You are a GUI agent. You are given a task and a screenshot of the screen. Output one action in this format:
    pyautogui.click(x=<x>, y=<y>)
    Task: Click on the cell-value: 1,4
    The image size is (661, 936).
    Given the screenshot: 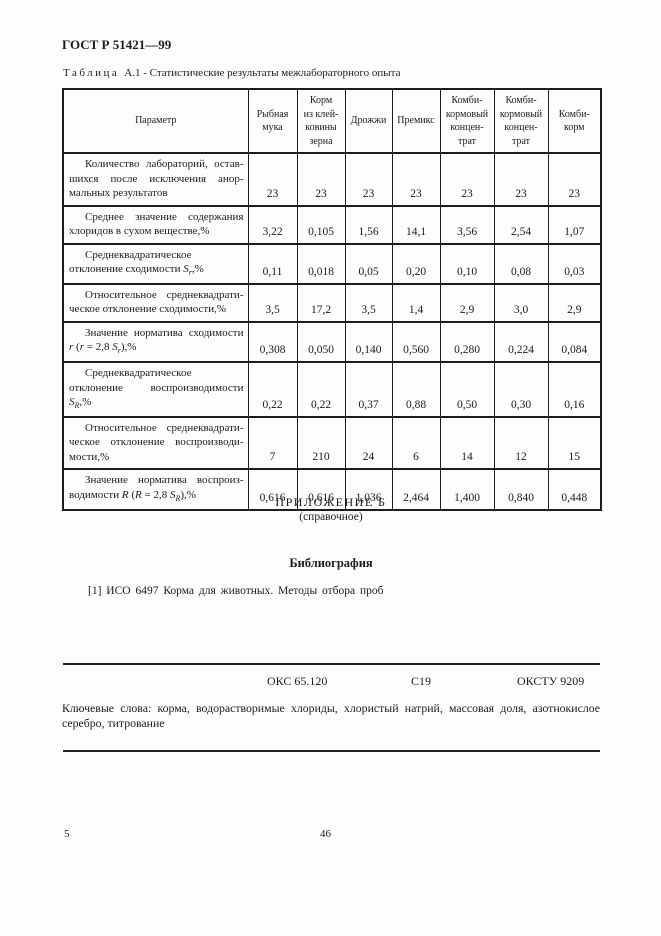 What is the action you would take?
    pyautogui.click(x=416, y=302)
    